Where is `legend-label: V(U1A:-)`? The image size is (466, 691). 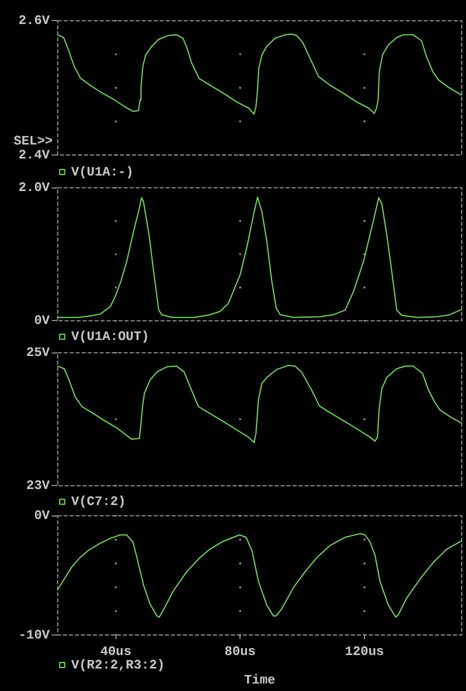
legend-label: V(U1A:-) is located at coordinates (102, 172).